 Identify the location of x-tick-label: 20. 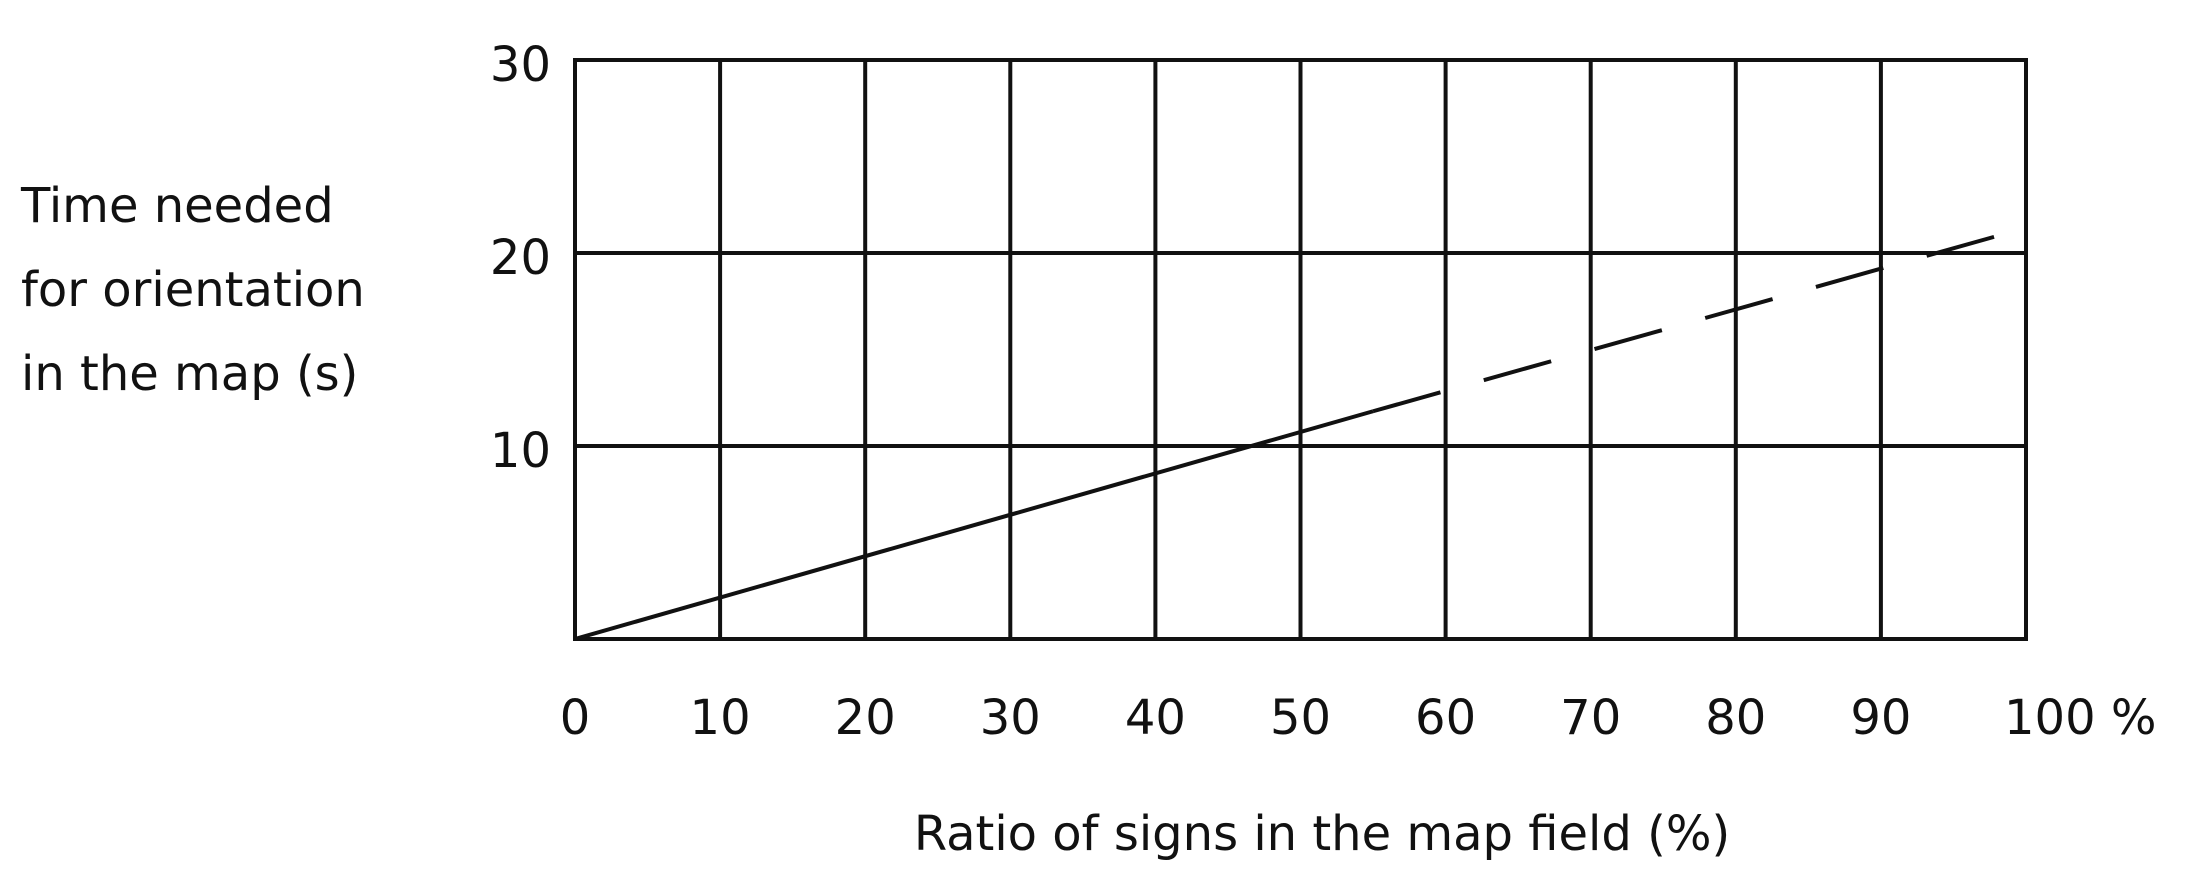
(865, 718).